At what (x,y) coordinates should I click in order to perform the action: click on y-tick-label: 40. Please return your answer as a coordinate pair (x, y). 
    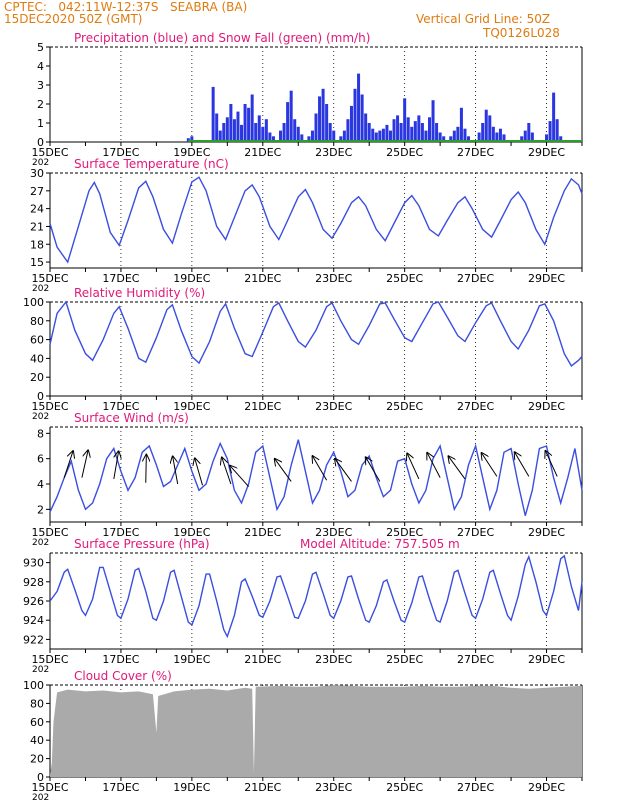
    Looking at the image, I should click on (37, 358).